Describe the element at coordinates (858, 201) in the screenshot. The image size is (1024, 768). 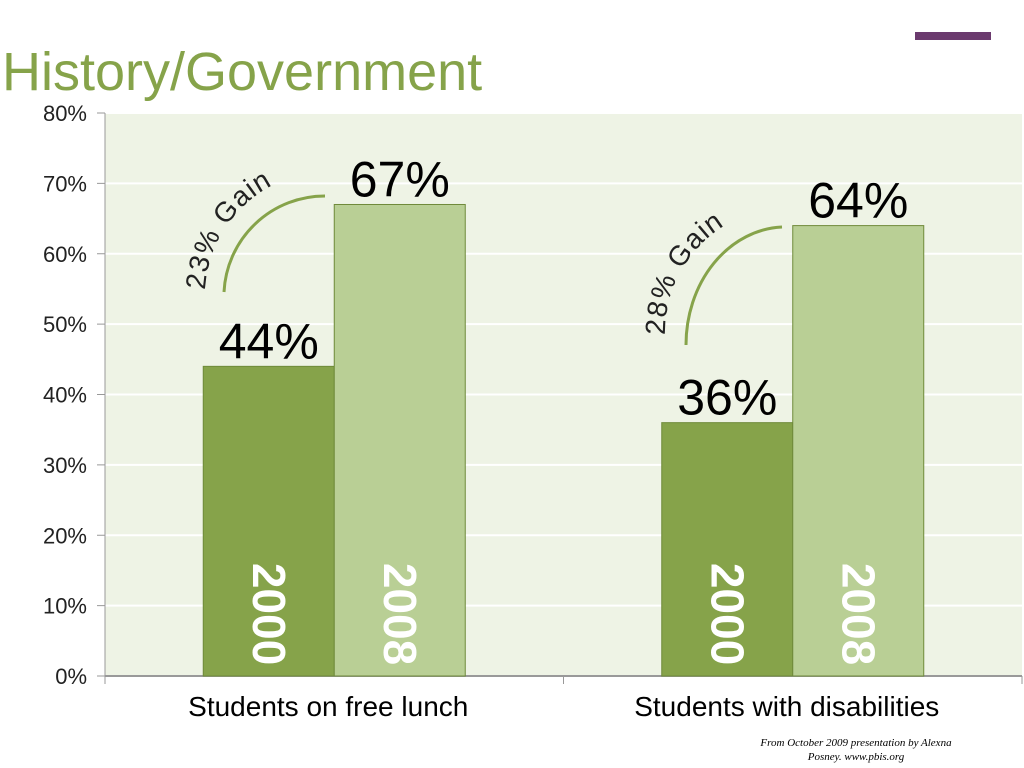
I see `value-label: 64%` at that location.